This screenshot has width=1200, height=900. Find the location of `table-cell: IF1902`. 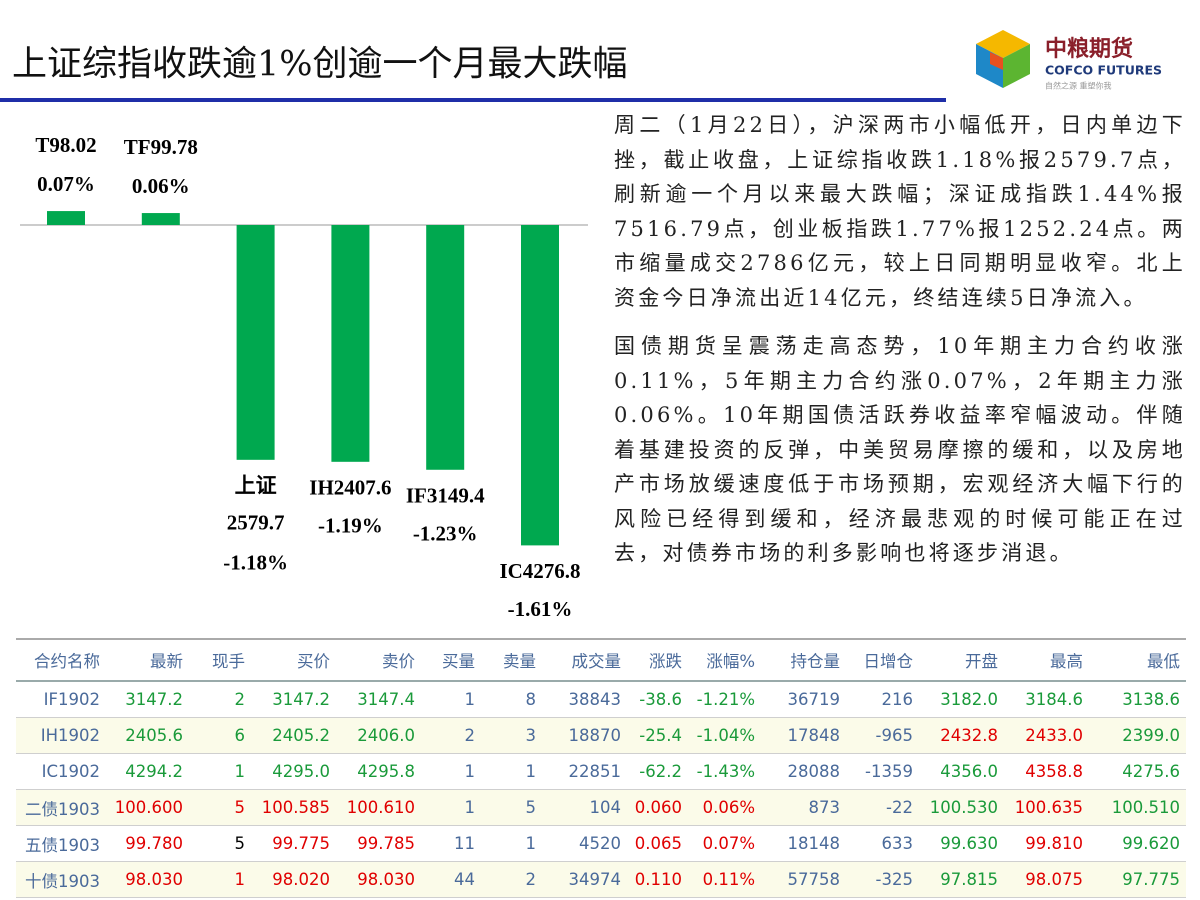

table-cell: IF1902 is located at coordinates (61, 699).